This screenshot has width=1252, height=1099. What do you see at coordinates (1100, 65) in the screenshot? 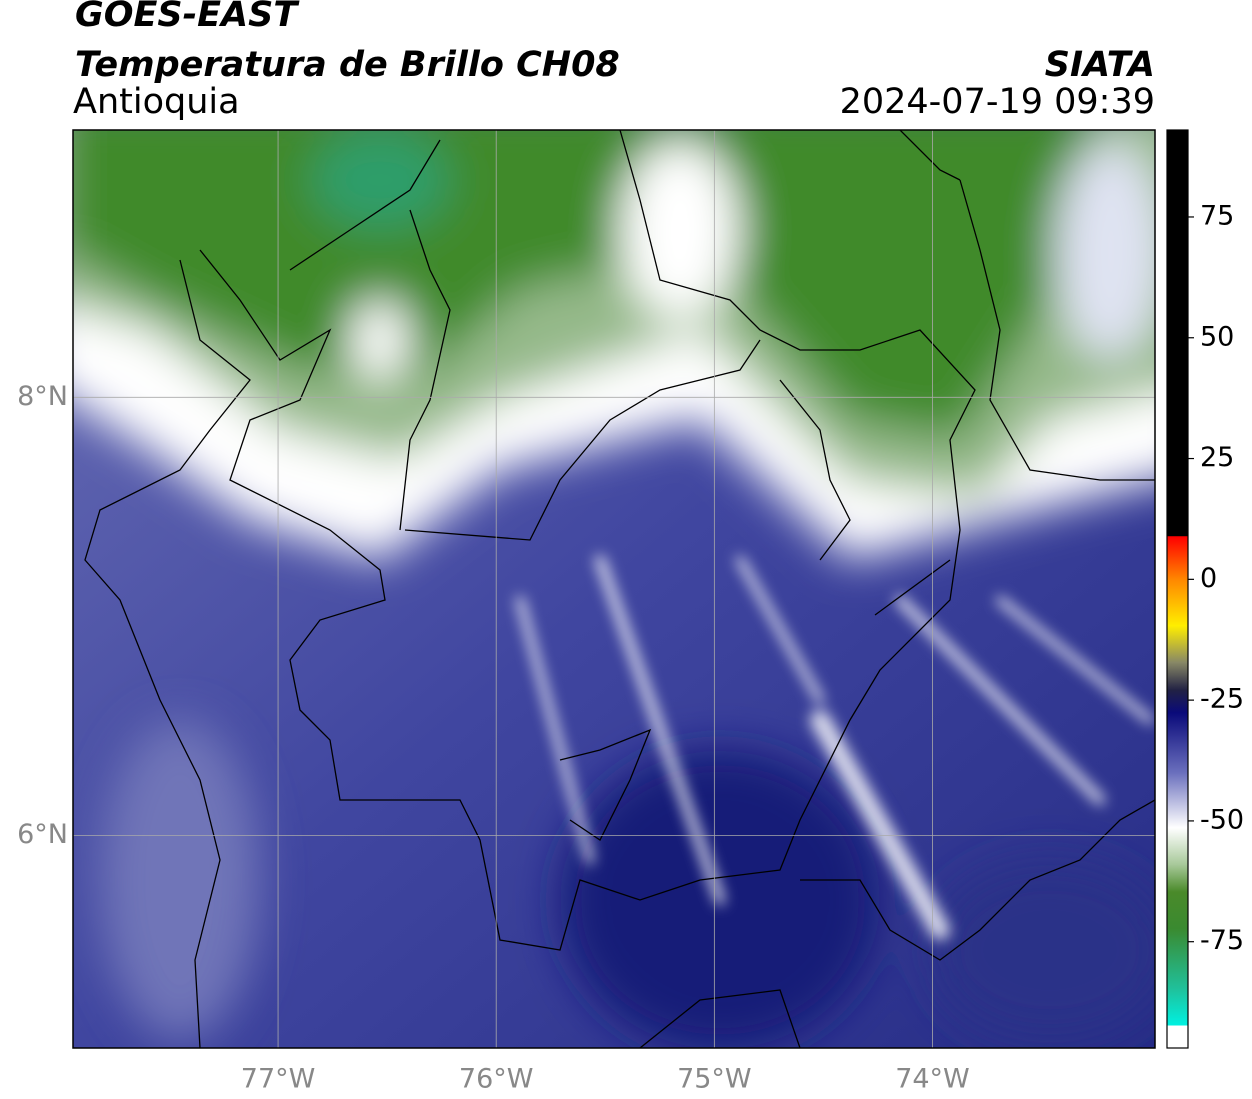
I see `source: SIATA` at bounding box center [1100, 65].